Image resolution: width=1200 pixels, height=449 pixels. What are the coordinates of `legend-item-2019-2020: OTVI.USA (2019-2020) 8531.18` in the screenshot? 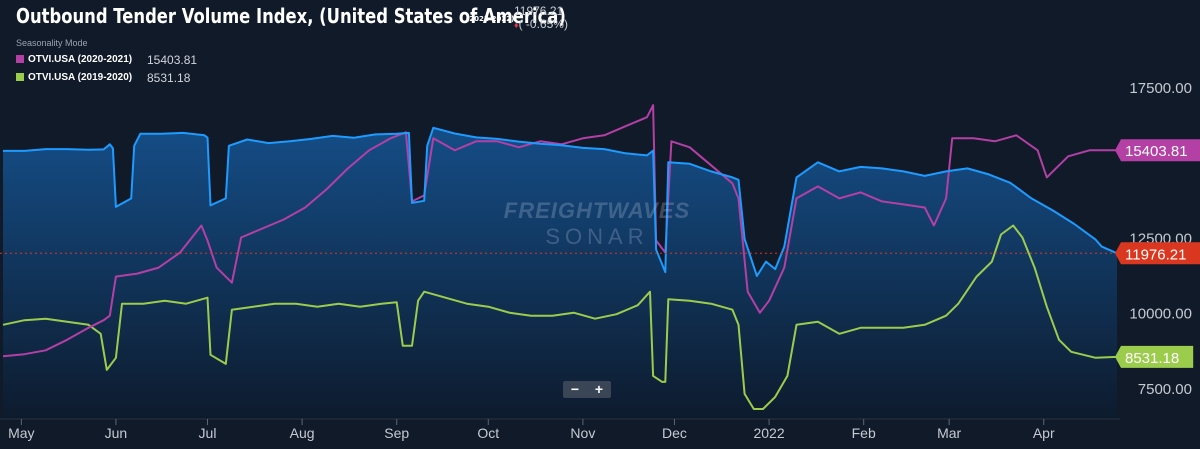 It's located at (103, 78).